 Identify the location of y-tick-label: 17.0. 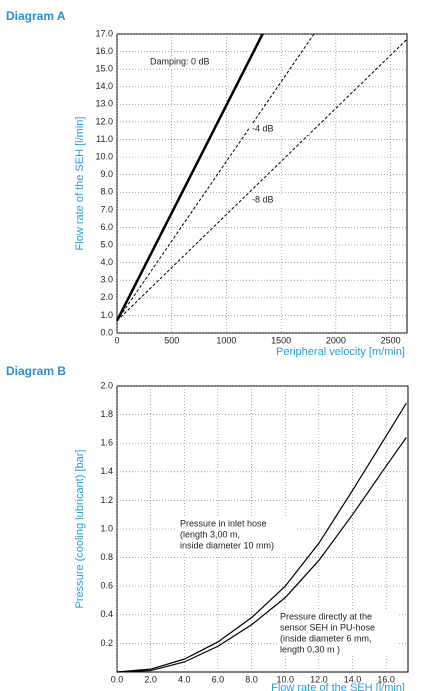
(104, 33).